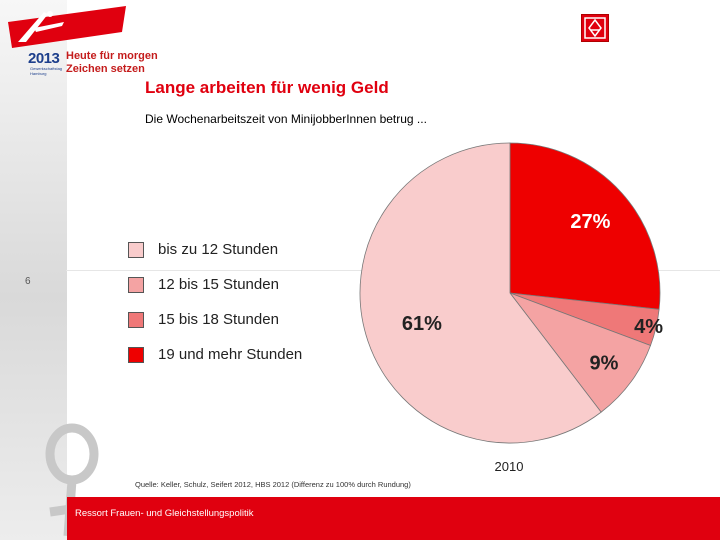 The width and height of the screenshot is (720, 540). I want to click on legend-item: bis zu 12 Stunden, so click(215, 249).